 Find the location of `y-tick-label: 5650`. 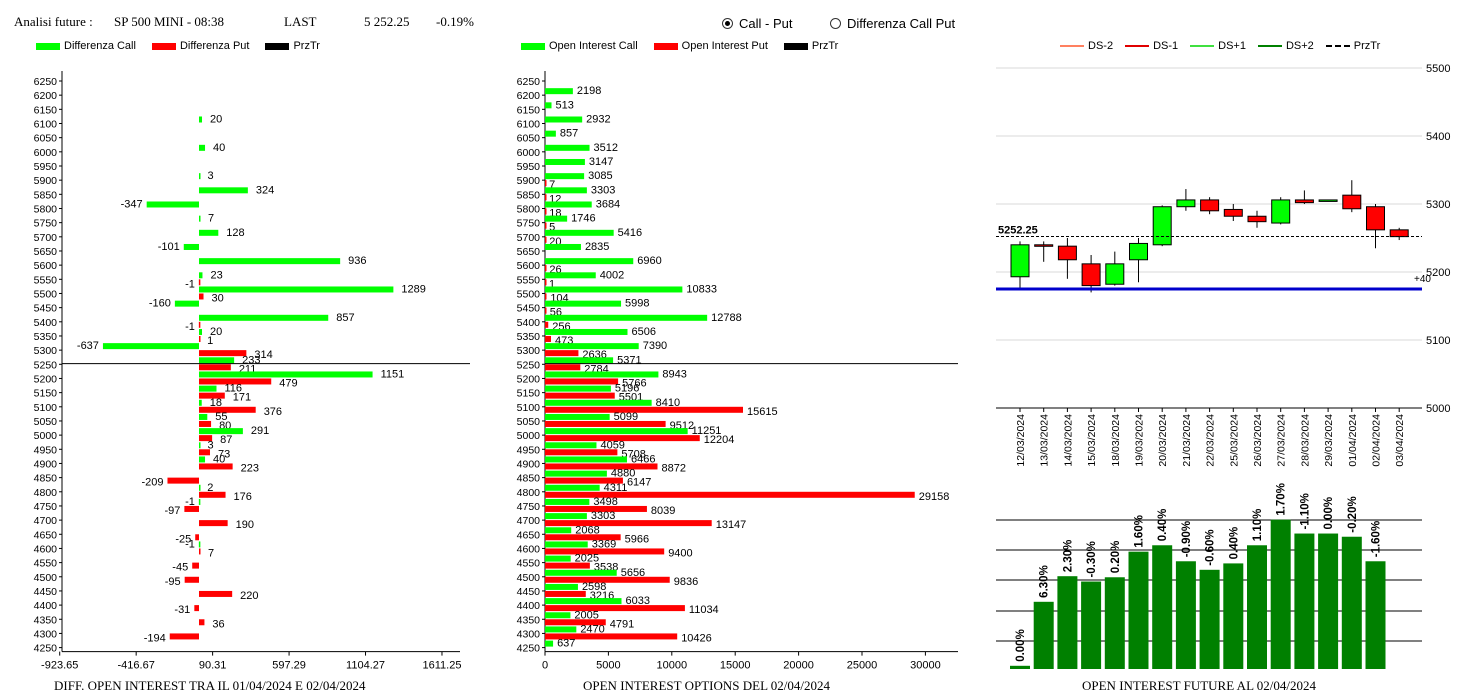

y-tick-label: 5650 is located at coordinates (46, 252).